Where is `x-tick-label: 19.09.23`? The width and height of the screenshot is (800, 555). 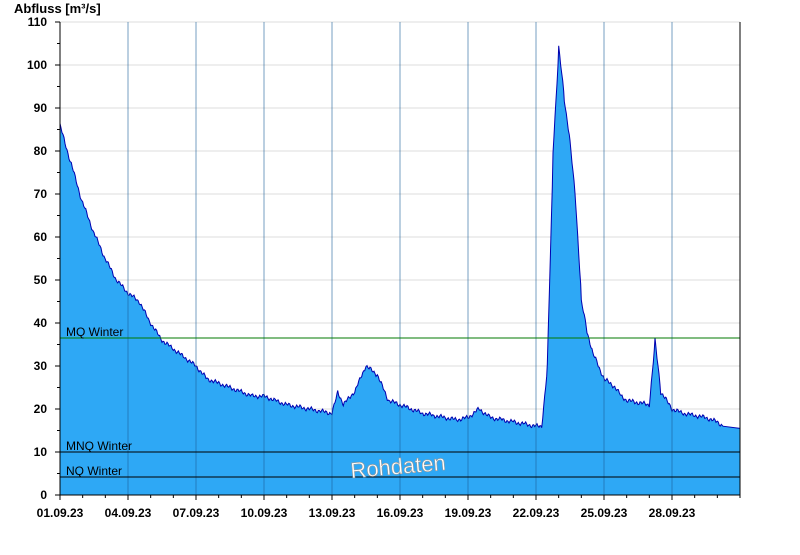 x-tick-label: 19.09.23 is located at coordinates (468, 513).